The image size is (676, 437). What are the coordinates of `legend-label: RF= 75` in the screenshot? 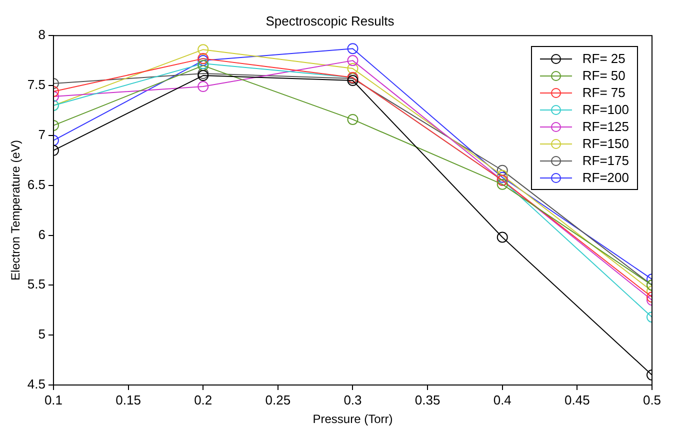 It's located at (604, 92).